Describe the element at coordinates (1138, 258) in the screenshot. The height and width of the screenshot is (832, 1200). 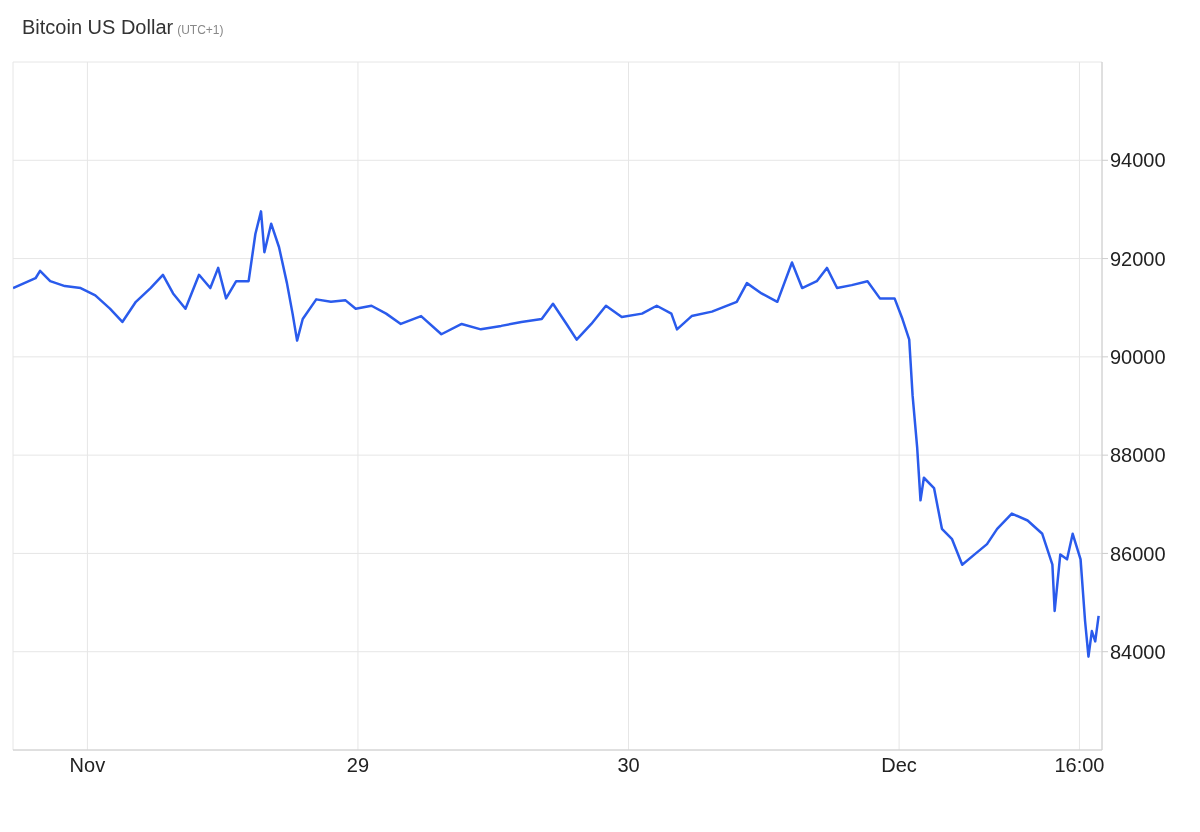
I see `y-tick-label: 92000` at that location.